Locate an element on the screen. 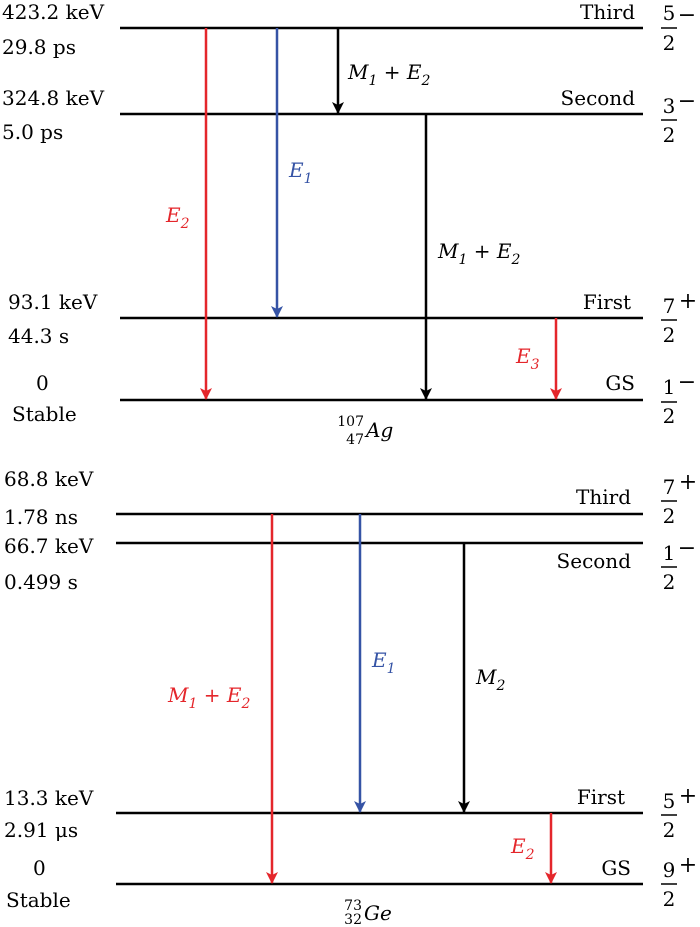 The width and height of the screenshot is (700, 927). ge-first-energy: 13.3 keV is located at coordinates (49, 798).